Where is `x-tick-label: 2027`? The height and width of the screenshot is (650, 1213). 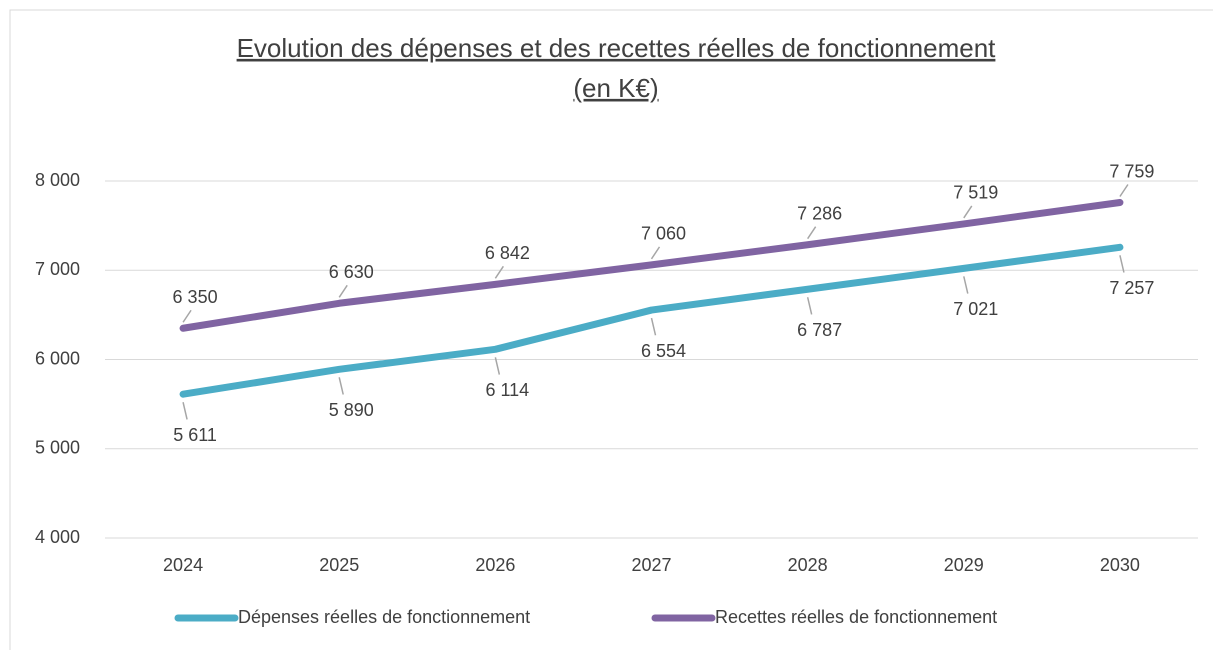
x-tick-label: 2027 is located at coordinates (651, 565).